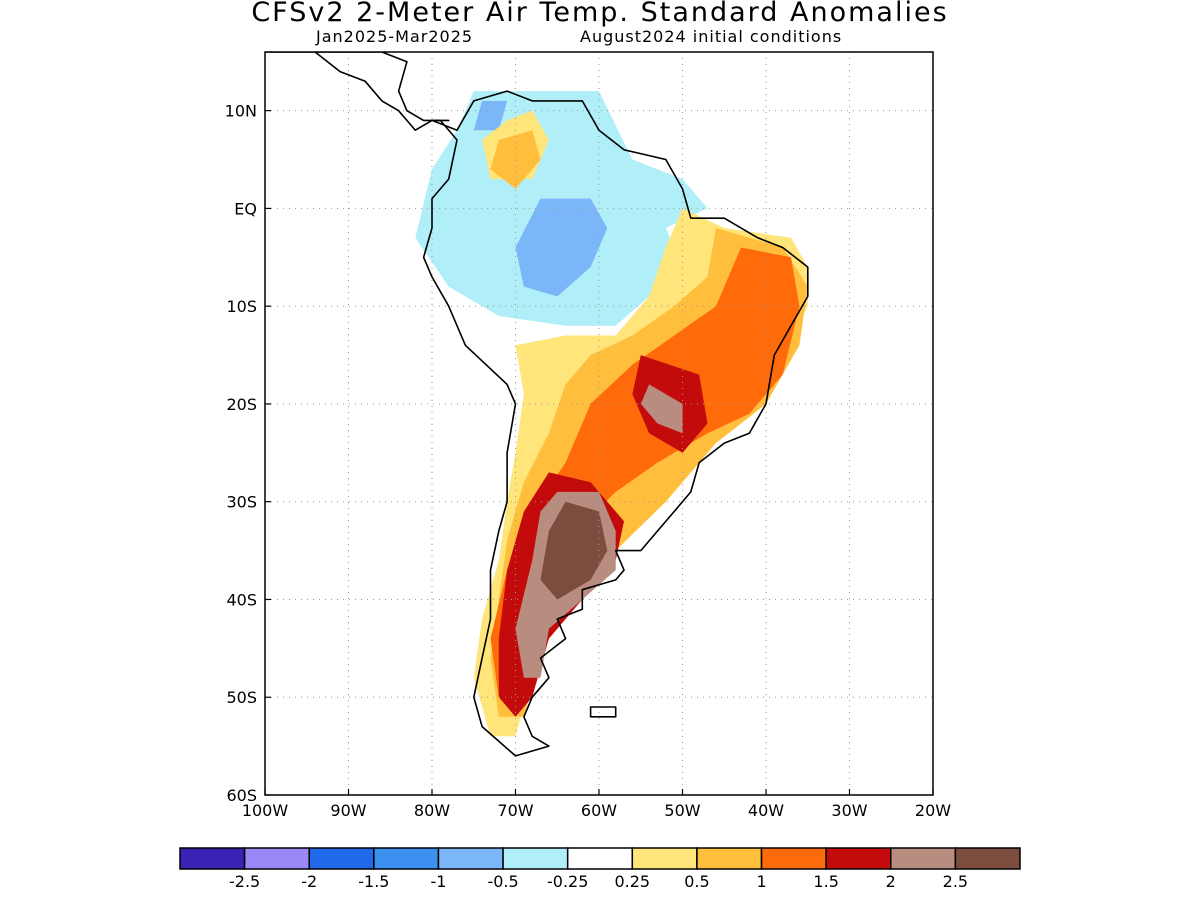  Describe the element at coordinates (395, 36) in the screenshot. I see `forecast-period-subtitle: Jan2025-Mar2025` at that location.